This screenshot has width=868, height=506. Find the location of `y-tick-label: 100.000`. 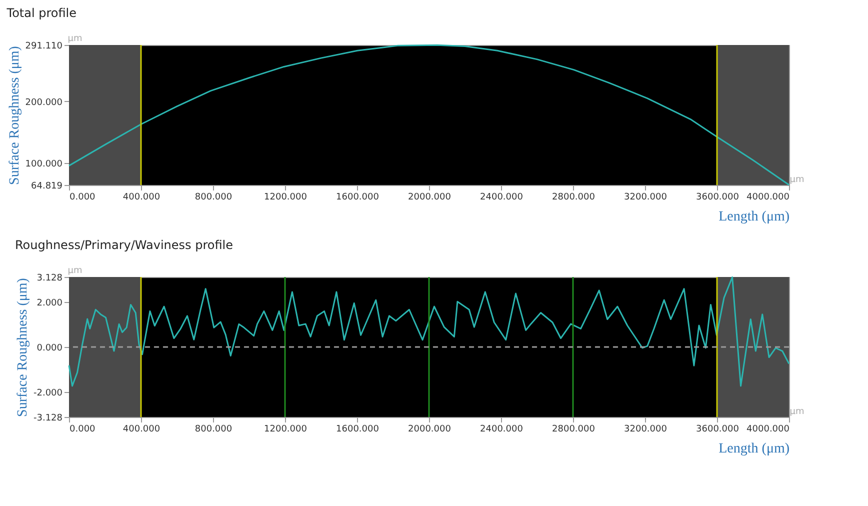

y-tick-label: 100.000 is located at coordinates (44, 165).